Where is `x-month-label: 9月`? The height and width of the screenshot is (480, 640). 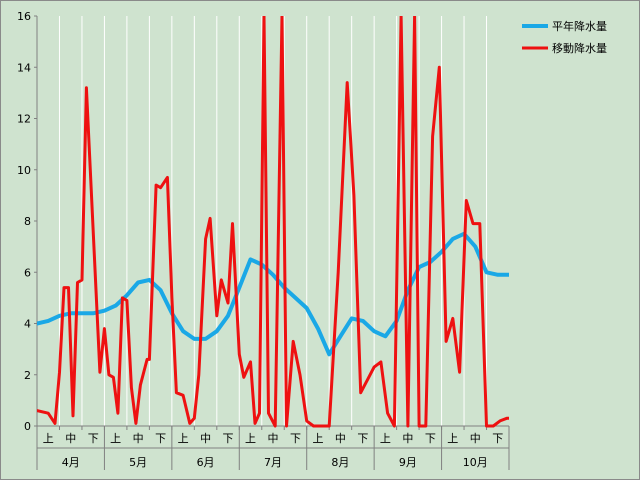 x-month-label: 9月 is located at coordinates (408, 462).